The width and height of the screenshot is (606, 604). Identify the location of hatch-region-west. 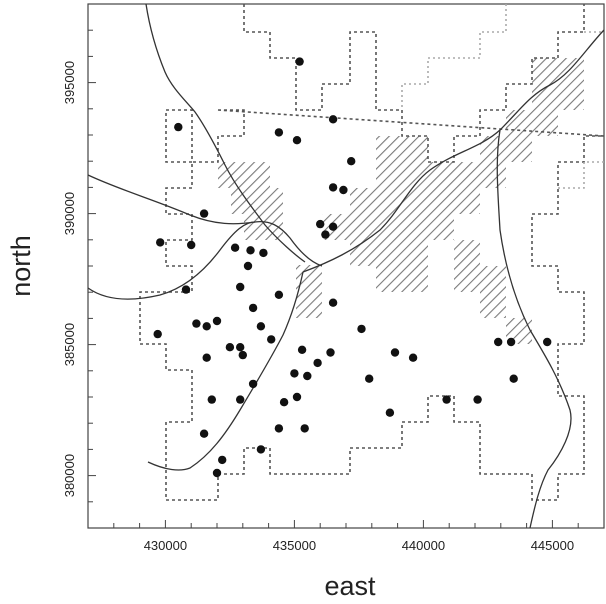
(250, 201).